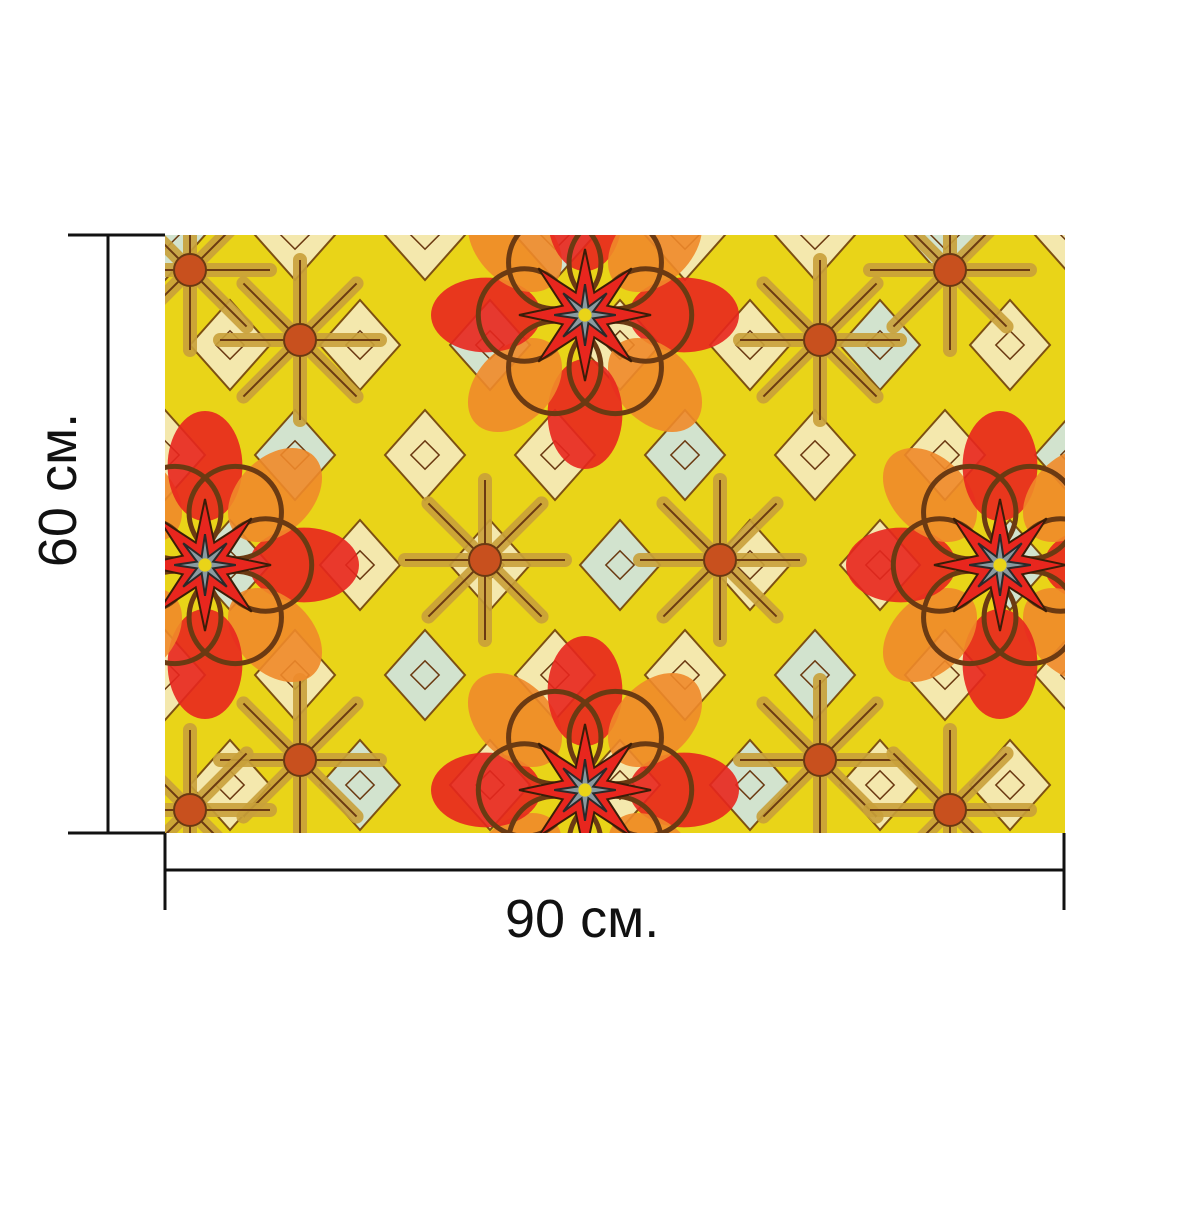 The image size is (1200, 1205). What do you see at coordinates (582, 919) in the screenshot?
I see `width-label: 90 см.` at bounding box center [582, 919].